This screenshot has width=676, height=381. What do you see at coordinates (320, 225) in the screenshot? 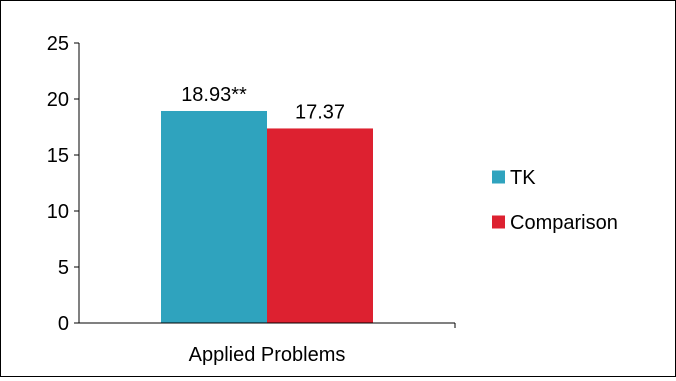
I see `bar-comparison` at bounding box center [320, 225].